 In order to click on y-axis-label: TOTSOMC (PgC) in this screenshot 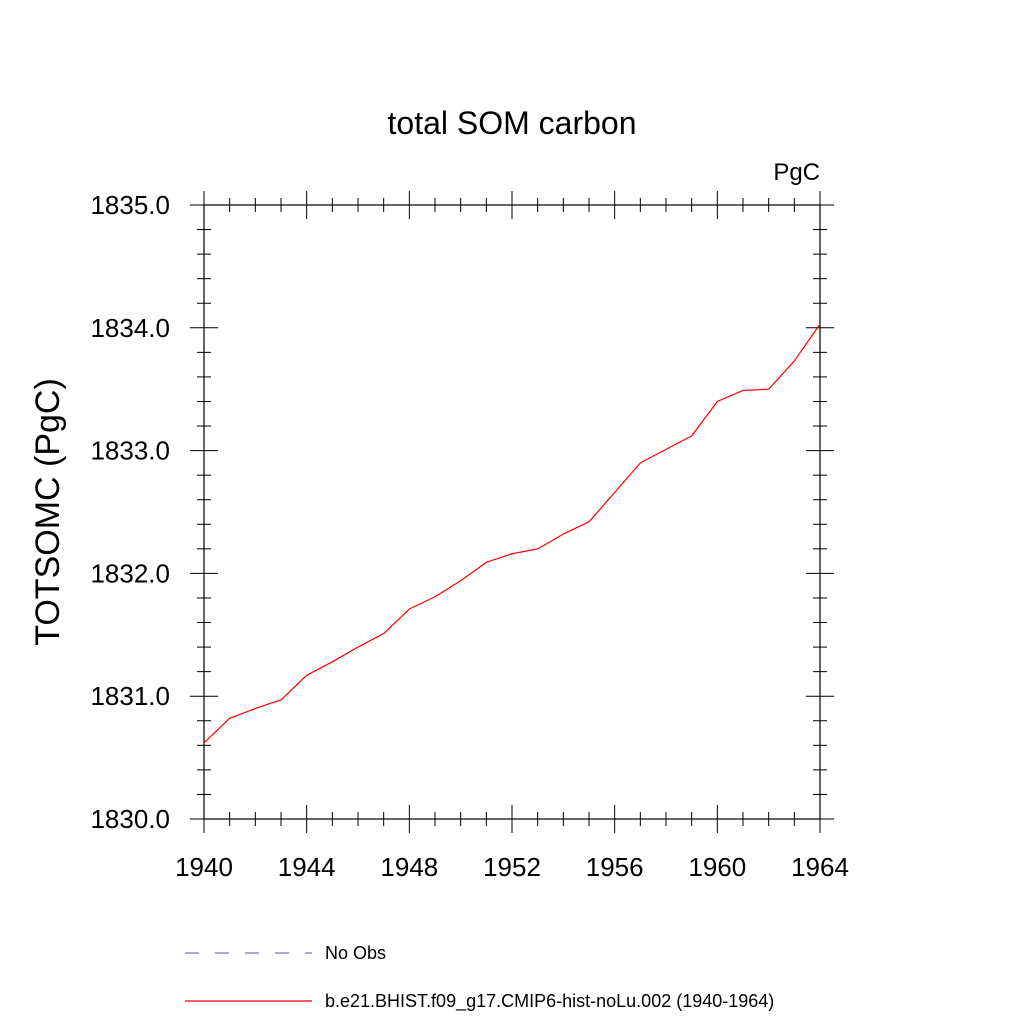, I will do `click(48, 512)`.